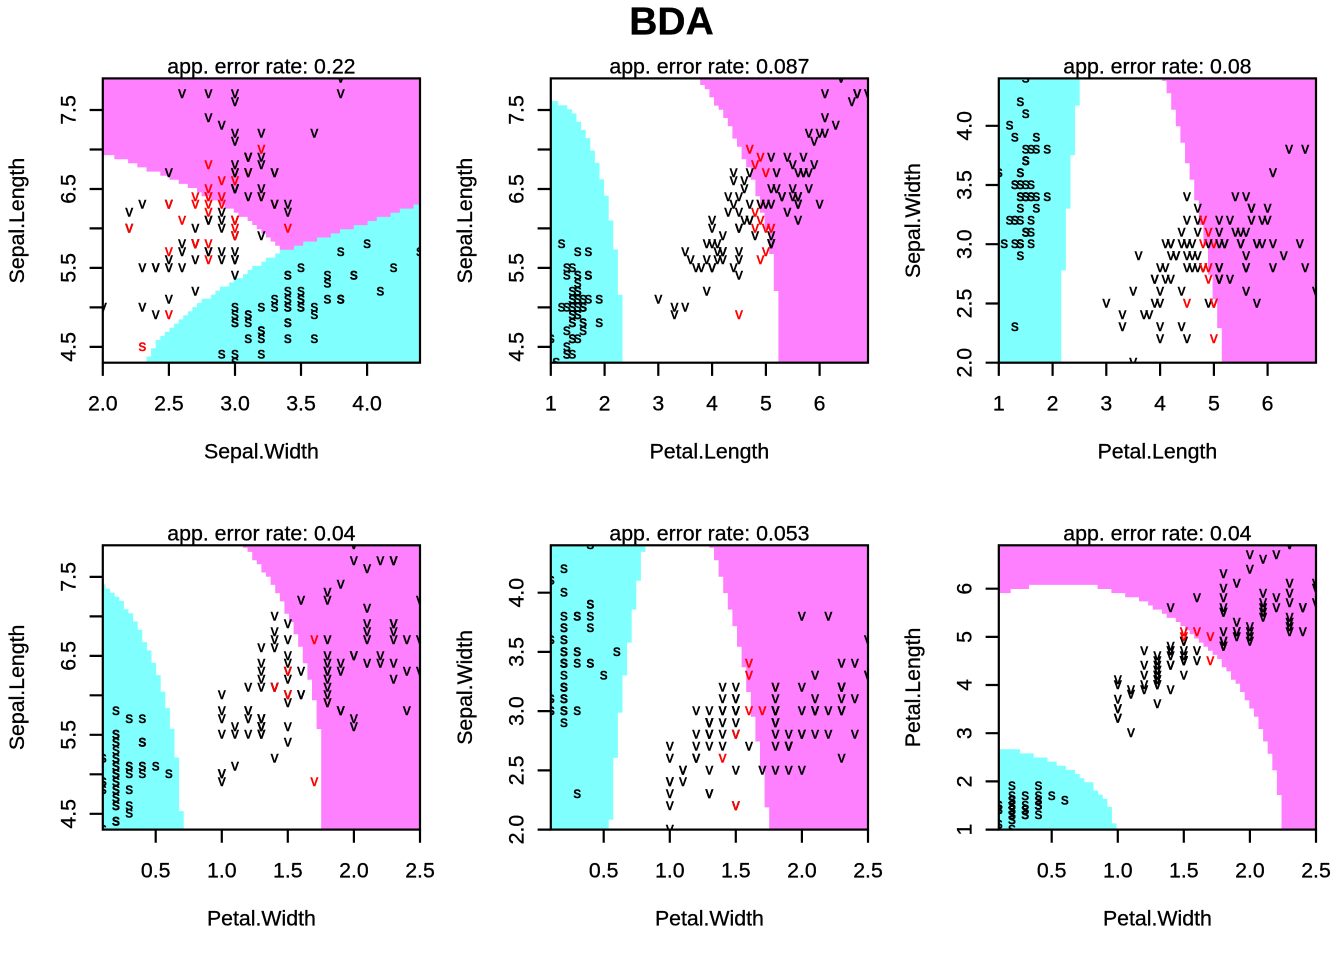 The image size is (1344, 965). I want to click on svg-text: 6.5, so click(68, 656).